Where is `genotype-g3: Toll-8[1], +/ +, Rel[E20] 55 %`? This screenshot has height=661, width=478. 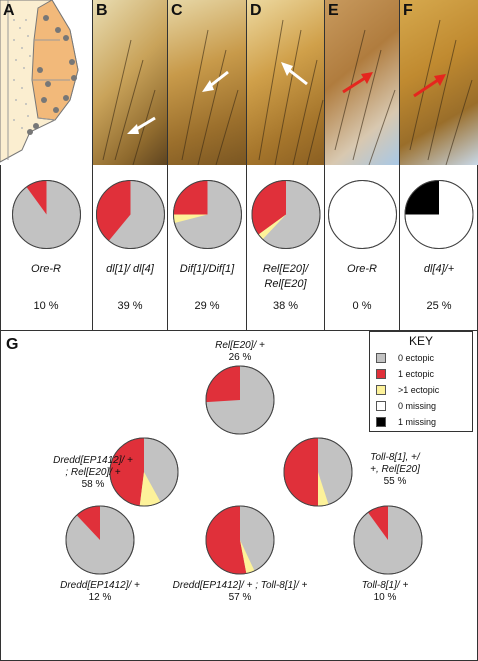
genotype-g3: Toll-8[1], +/ +, Rel[E20] 55 % is located at coordinates (395, 470).